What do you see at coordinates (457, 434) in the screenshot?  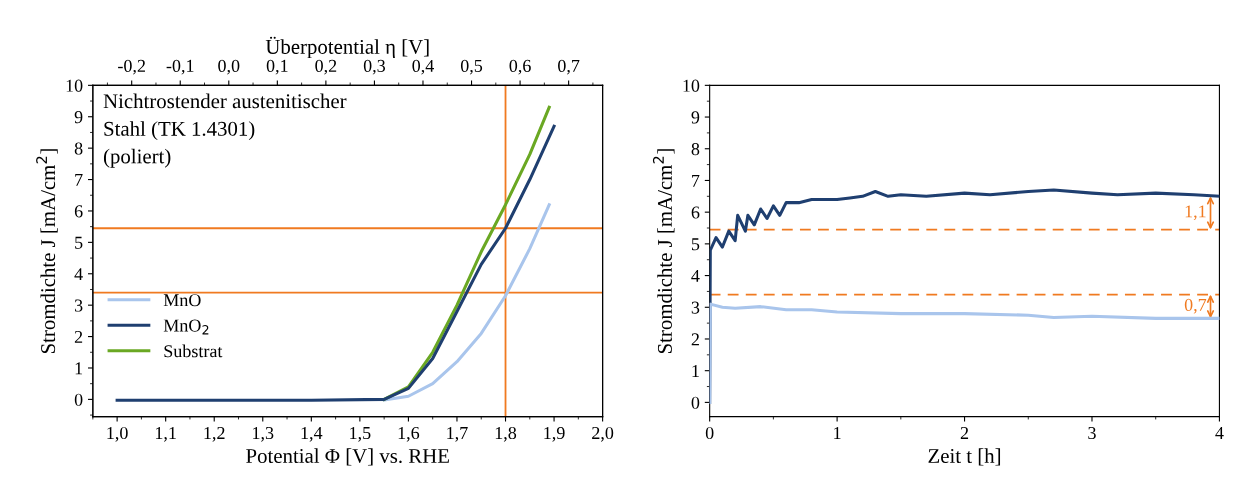 I see `x-tick-label: 1,7` at bounding box center [457, 434].